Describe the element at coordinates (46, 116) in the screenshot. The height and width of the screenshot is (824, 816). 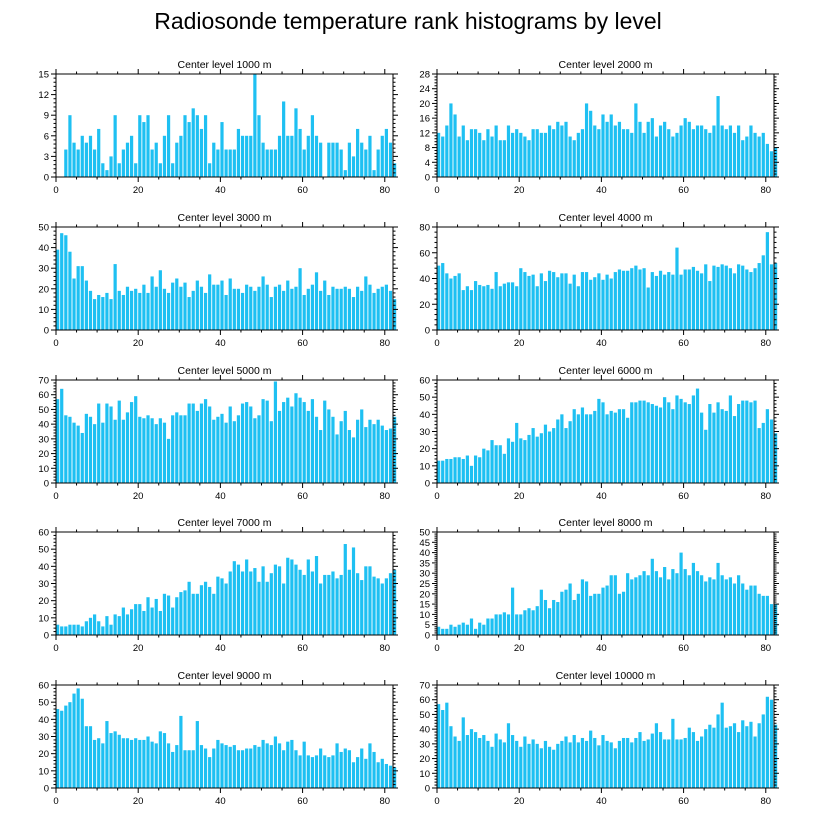
I see `y-tick-label: 9` at that location.